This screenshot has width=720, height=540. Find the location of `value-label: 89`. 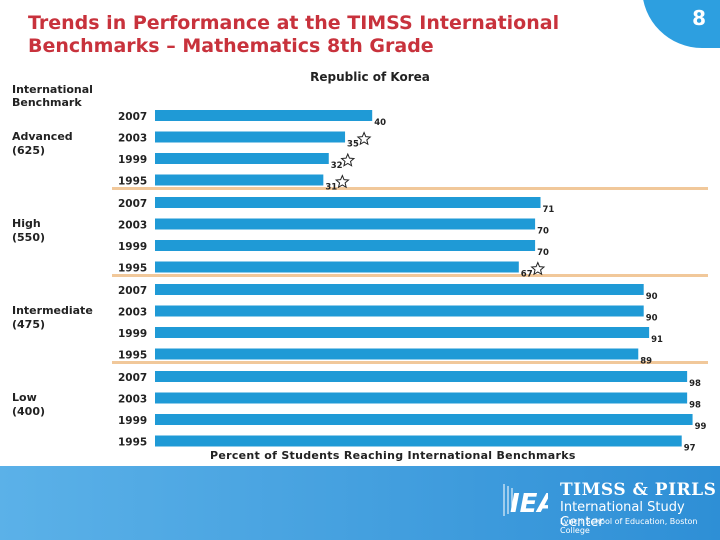

value-label: 89 is located at coordinates (646, 362).